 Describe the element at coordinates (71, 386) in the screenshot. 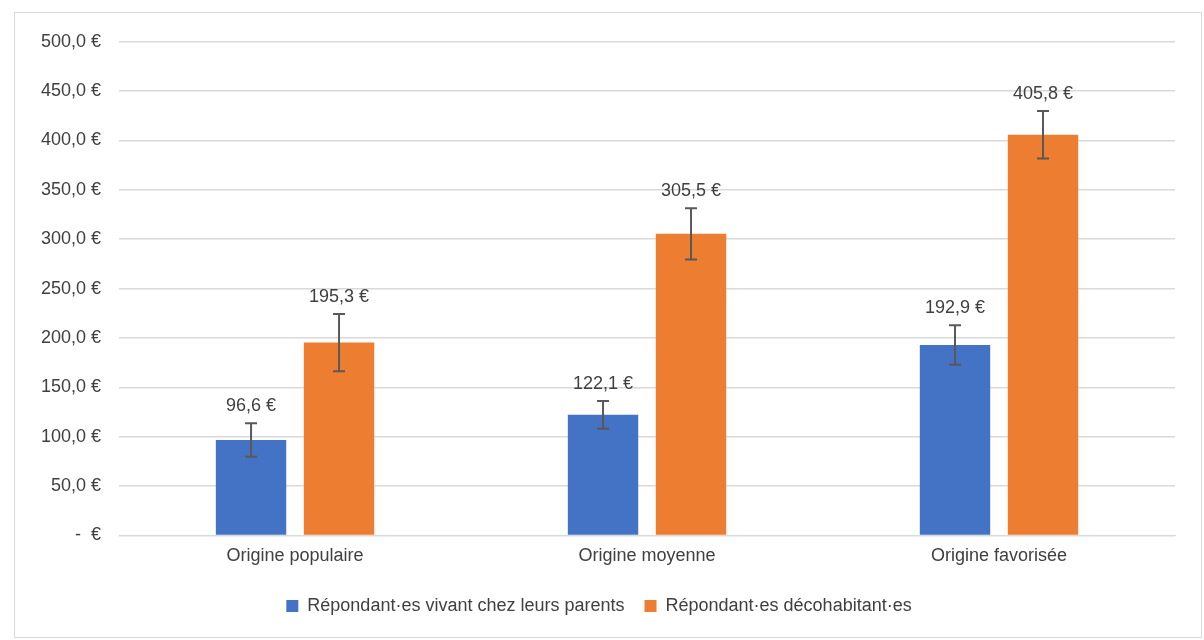

I see `y-tick-label: 150,0 €` at that location.